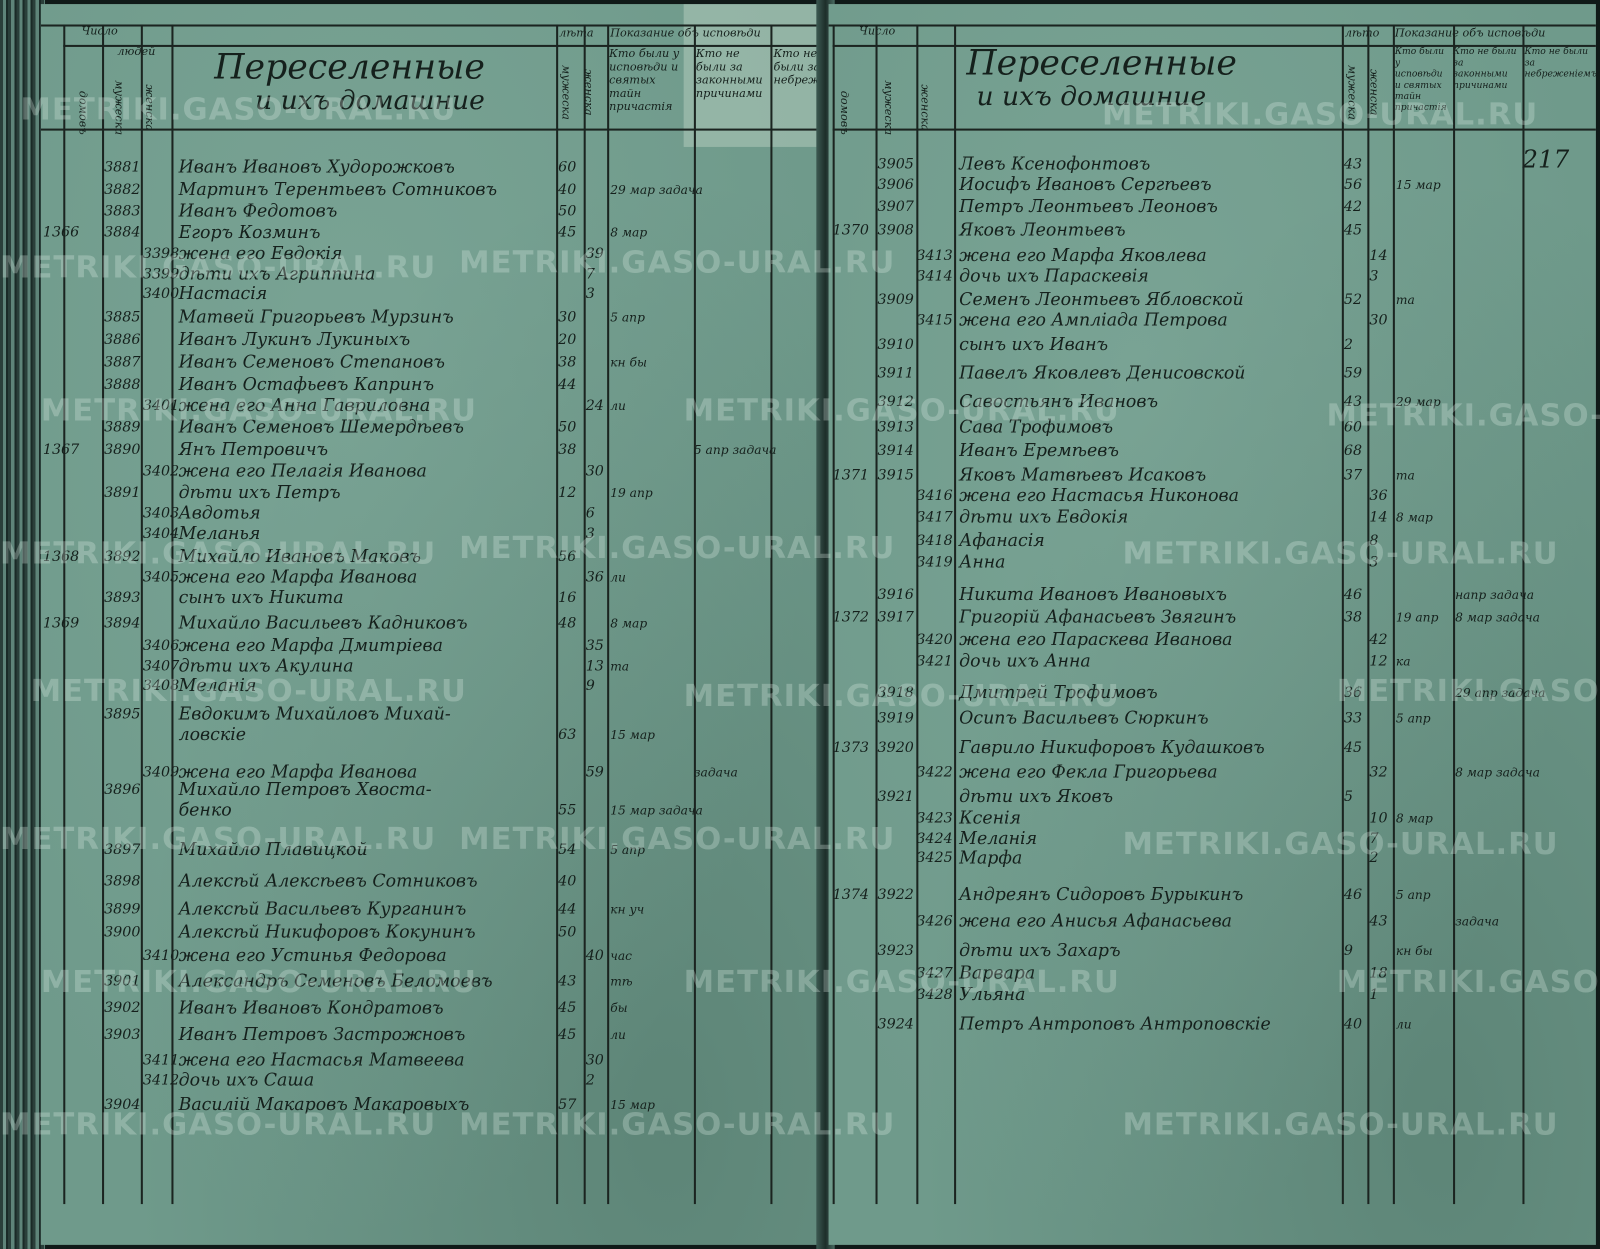 The height and width of the screenshot is (1249, 1600). I want to click on person-name: Дмитрей Трофимовъ, so click(1058, 693).